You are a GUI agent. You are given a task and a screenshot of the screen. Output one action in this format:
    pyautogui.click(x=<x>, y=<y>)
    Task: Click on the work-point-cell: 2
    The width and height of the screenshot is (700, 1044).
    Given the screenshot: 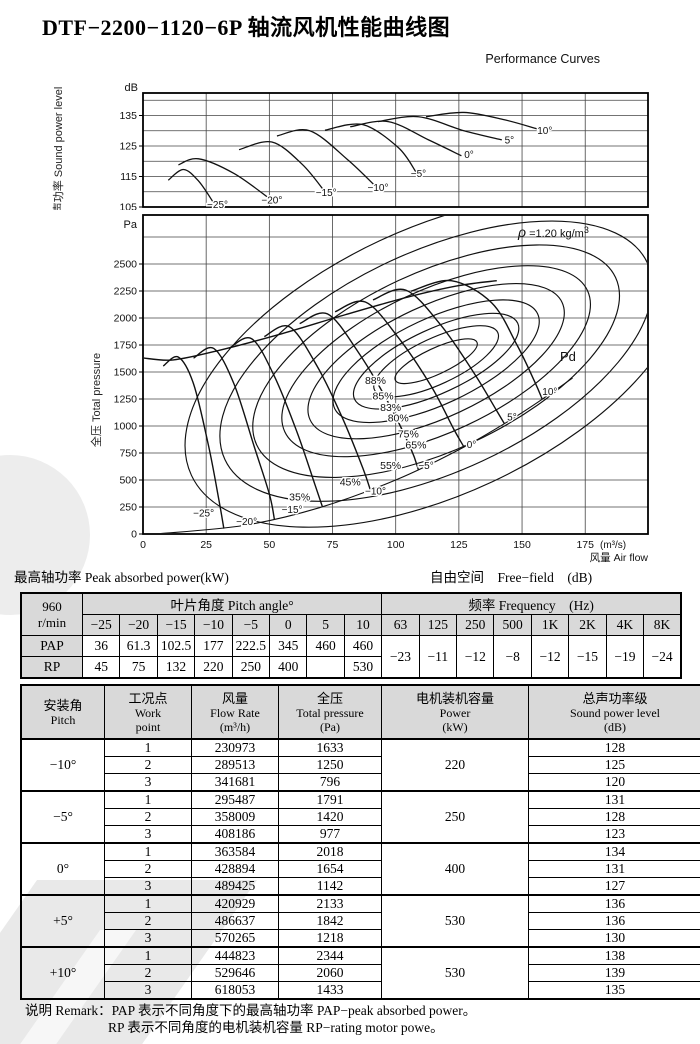 What is the action you would take?
    pyautogui.click(x=148, y=973)
    